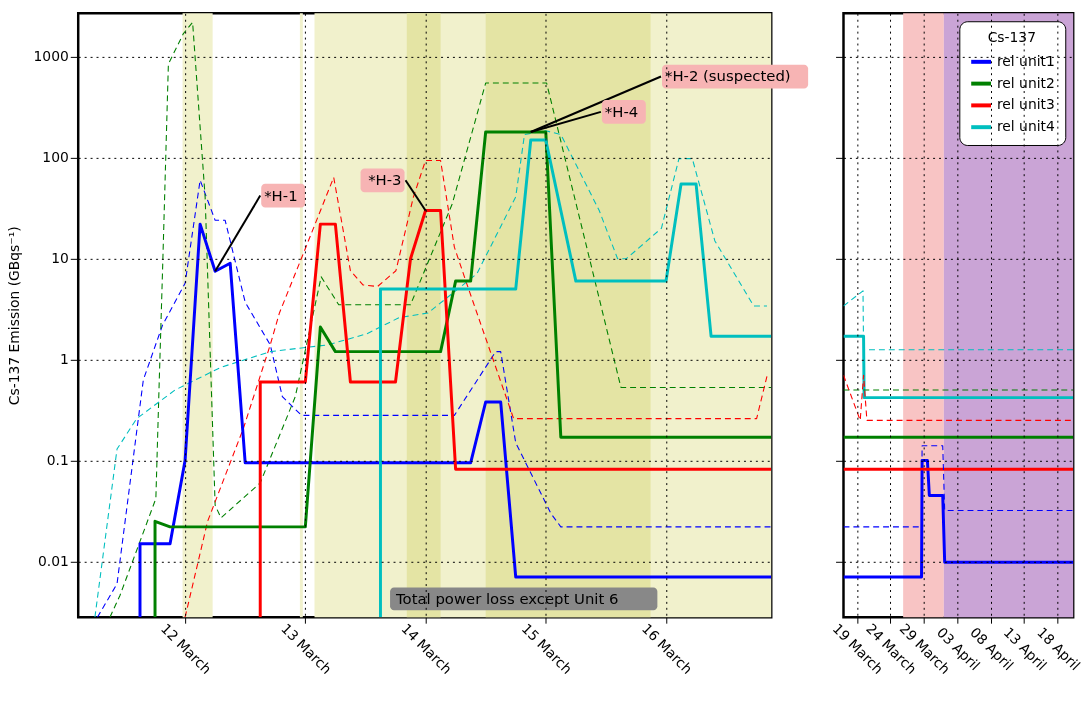 The width and height of the screenshot is (1091, 717). What do you see at coordinates (13, 316) in the screenshot?
I see `y-axis-title: Cs-137 Emission (GBqs⁻¹)` at bounding box center [13, 316].